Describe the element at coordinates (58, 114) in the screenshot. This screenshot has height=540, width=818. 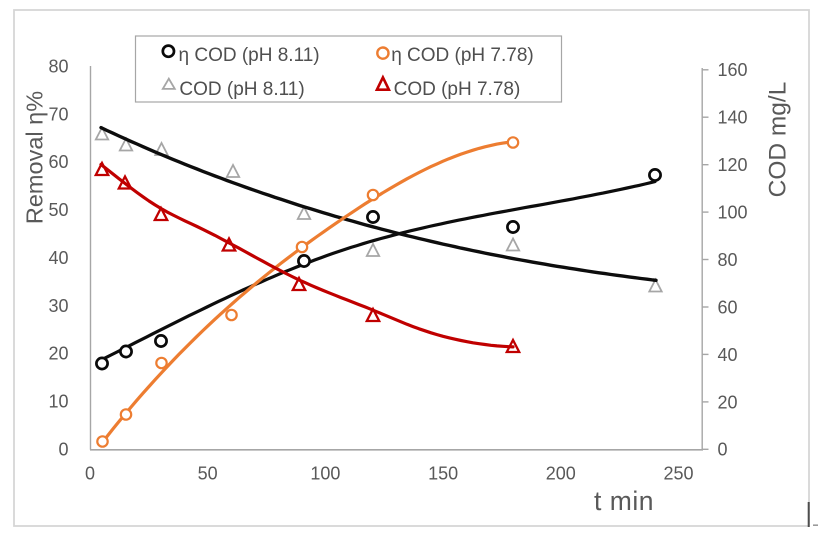
I see `svg-text: 70` at that location.